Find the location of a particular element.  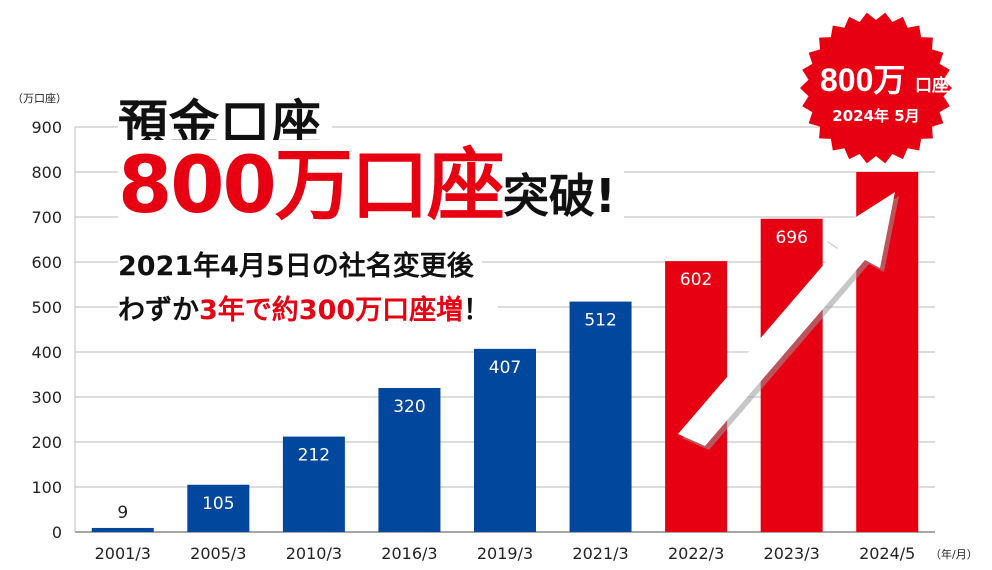

headline-sub2-red: 3年で約300万口座増 is located at coordinates (331, 310).